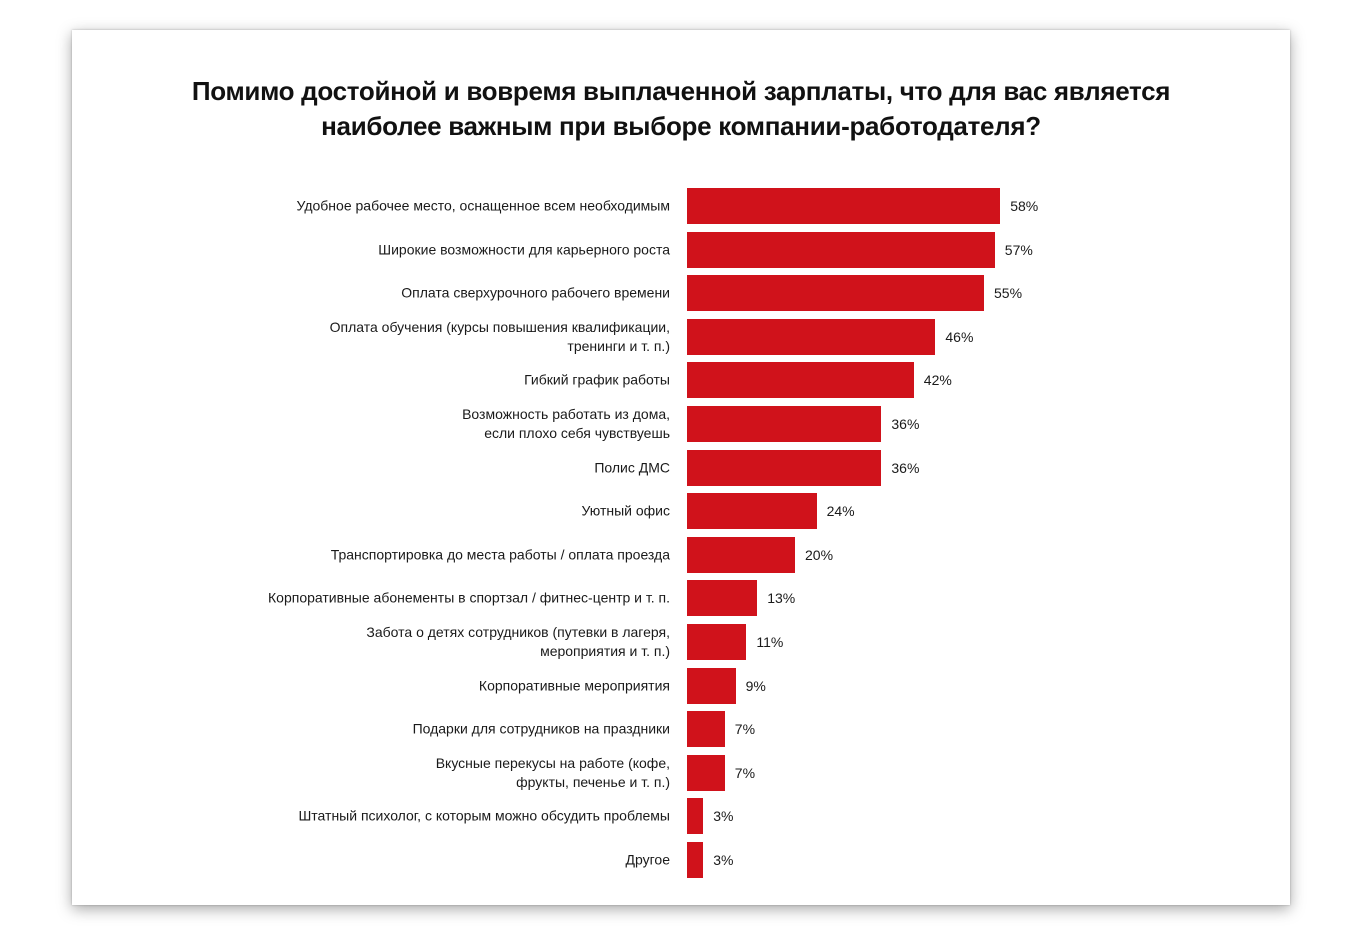  I want to click on value-label: 58%, so click(1024, 206).